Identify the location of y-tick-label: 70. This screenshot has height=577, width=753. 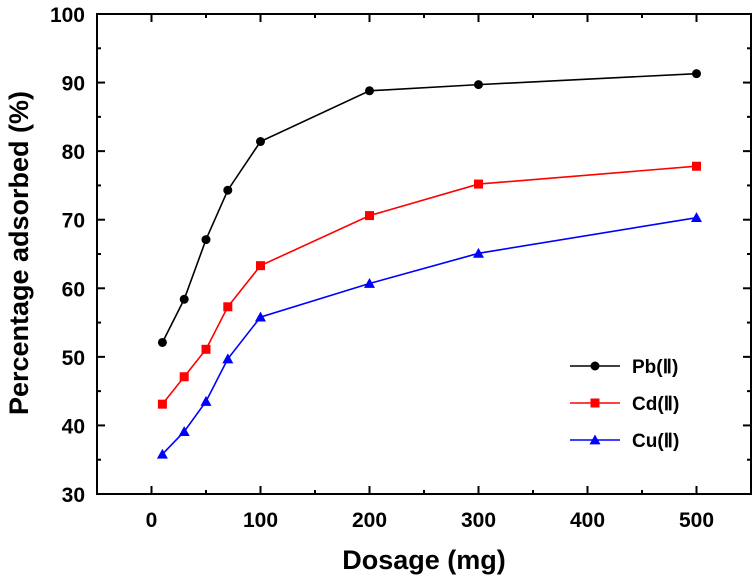
(73, 221).